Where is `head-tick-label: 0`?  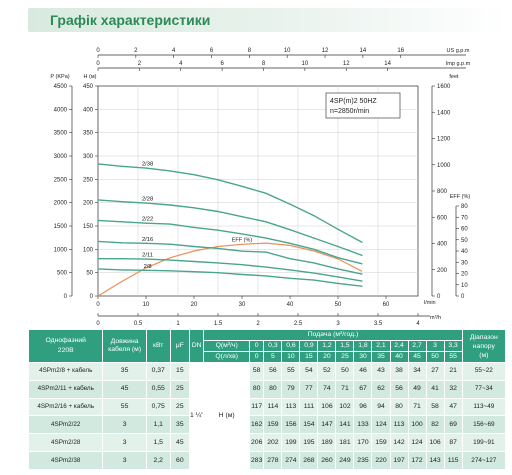
head-tick-label: 0 is located at coordinates (92, 297).